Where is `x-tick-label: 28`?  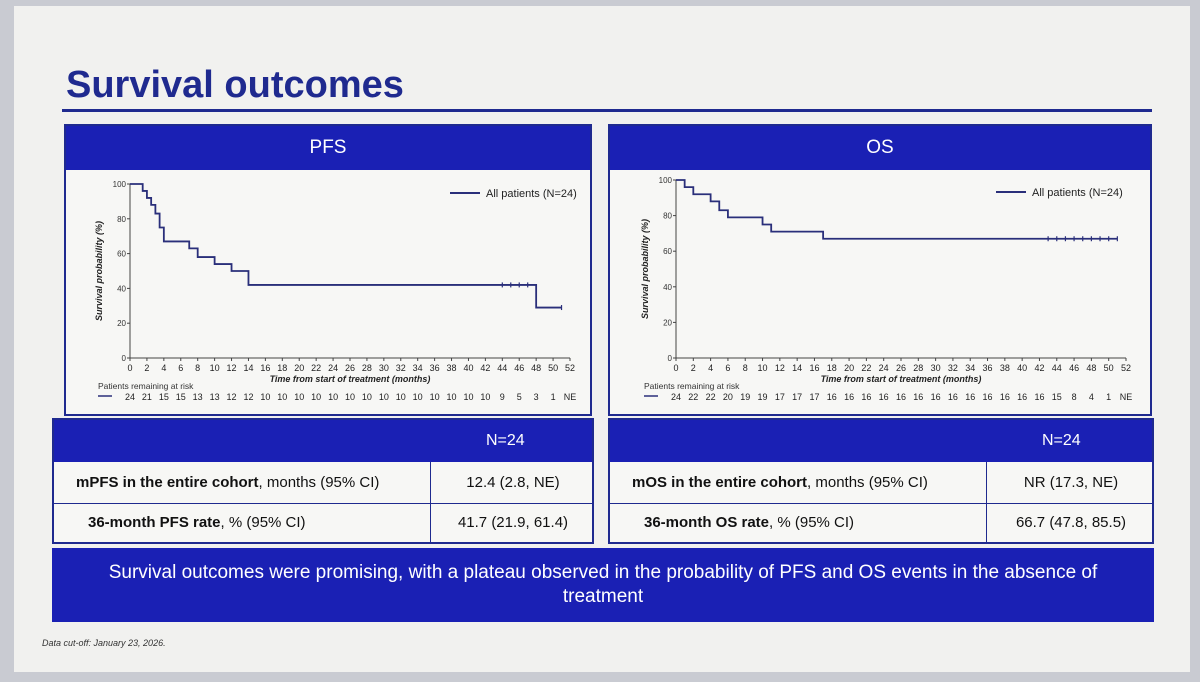 x-tick-label: 28 is located at coordinates (367, 368).